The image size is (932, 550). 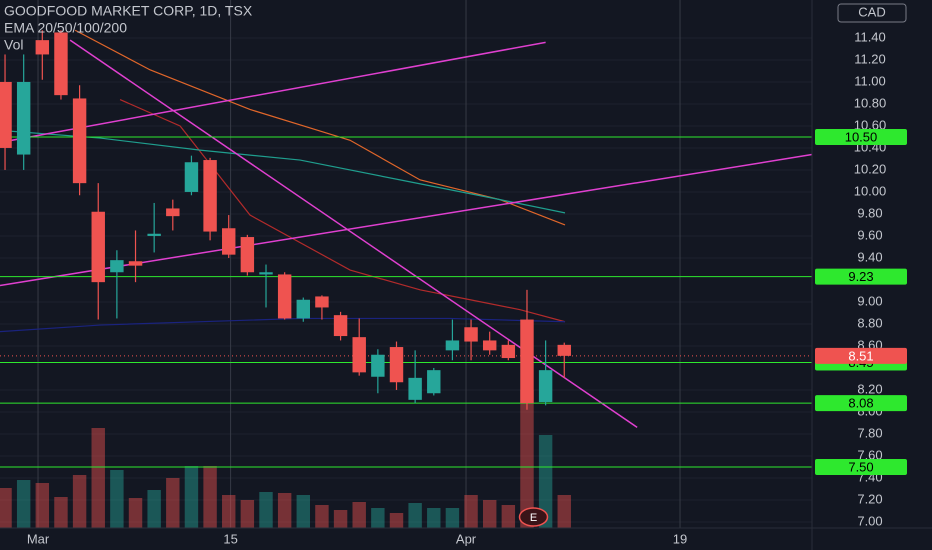 I want to click on last-price-tag, so click(x=861, y=355).